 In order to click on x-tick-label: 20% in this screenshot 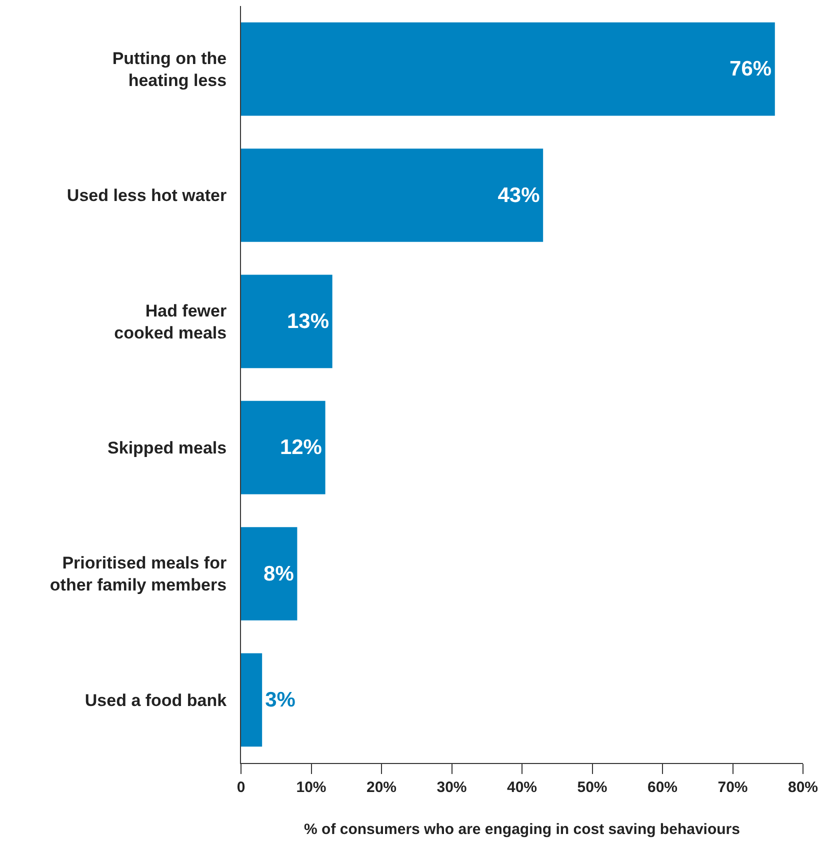, I will do `click(381, 787)`.